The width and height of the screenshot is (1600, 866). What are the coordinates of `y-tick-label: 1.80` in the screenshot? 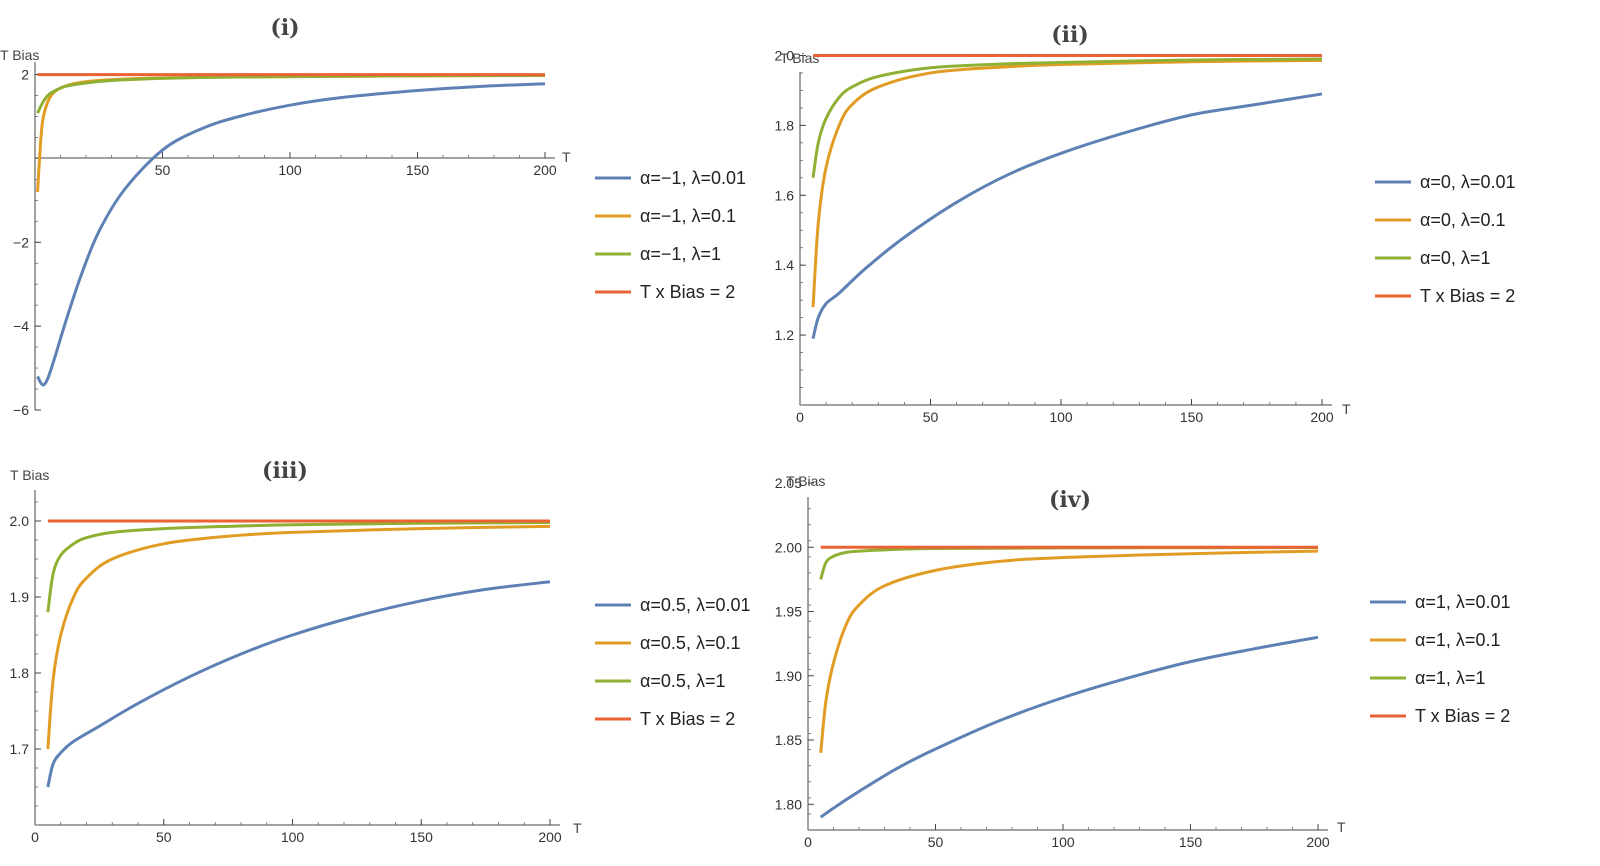 It's located at (788, 804).